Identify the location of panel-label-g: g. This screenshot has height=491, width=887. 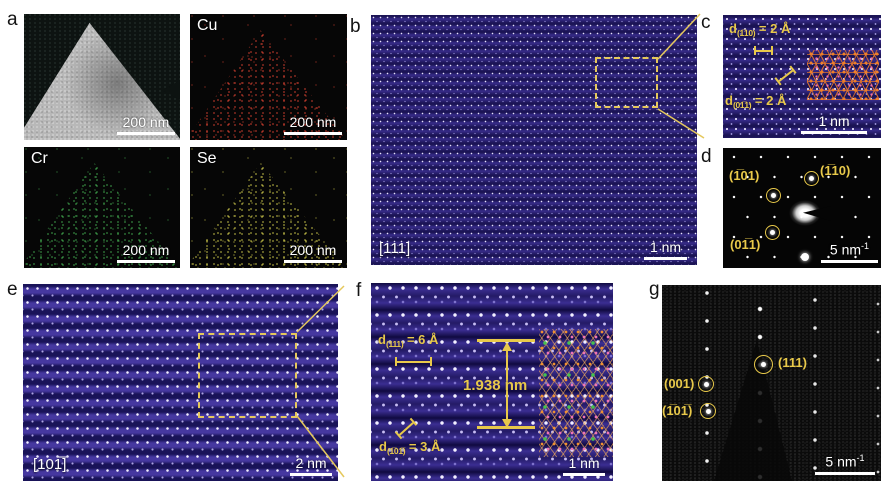
(654, 289).